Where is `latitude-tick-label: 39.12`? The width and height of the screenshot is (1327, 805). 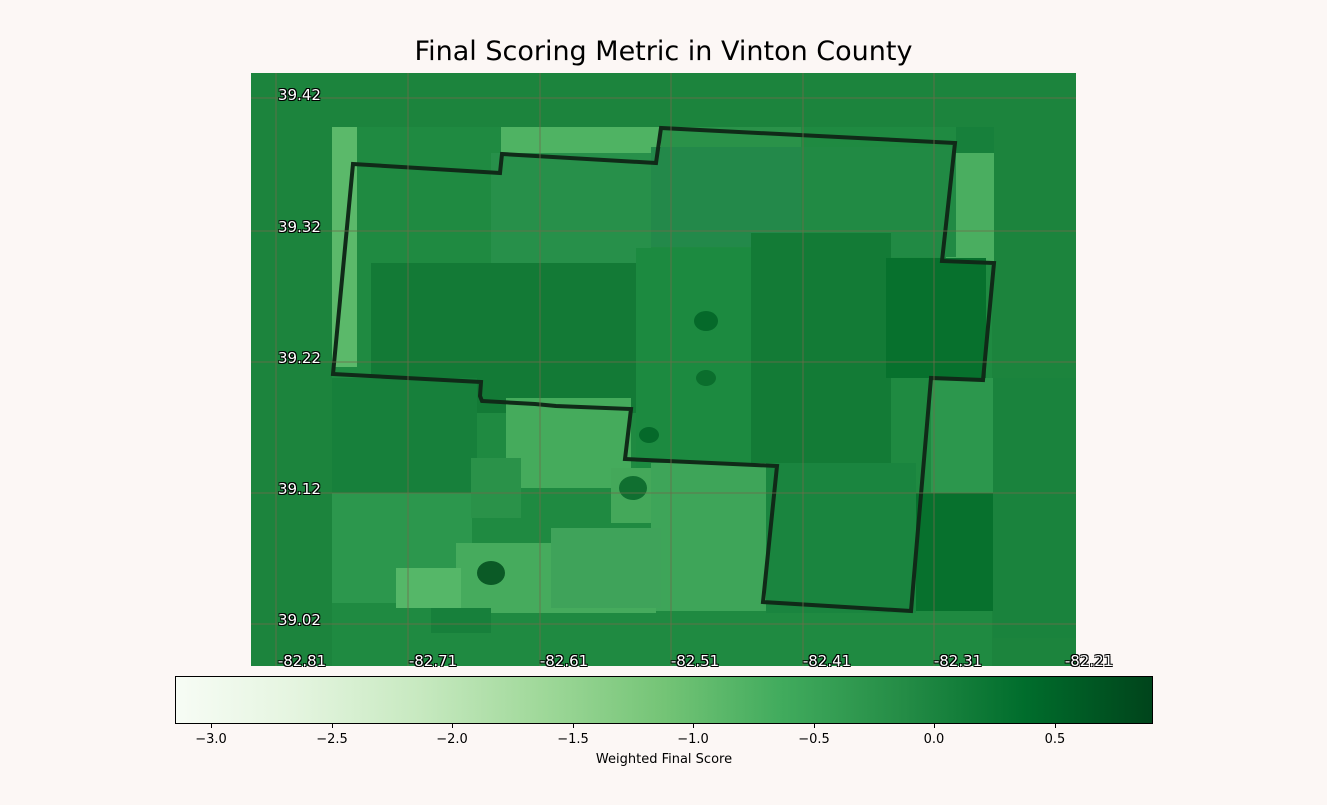 latitude-tick-label: 39.12 is located at coordinates (299, 489).